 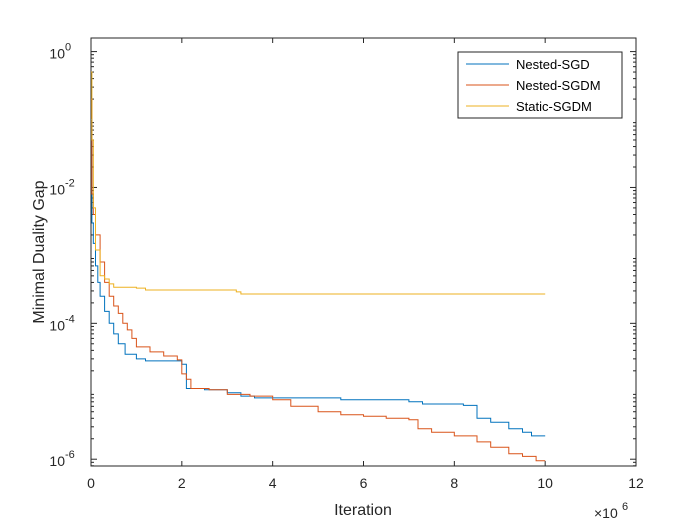 I want to click on x-tick-label: 2, so click(x=182, y=483).